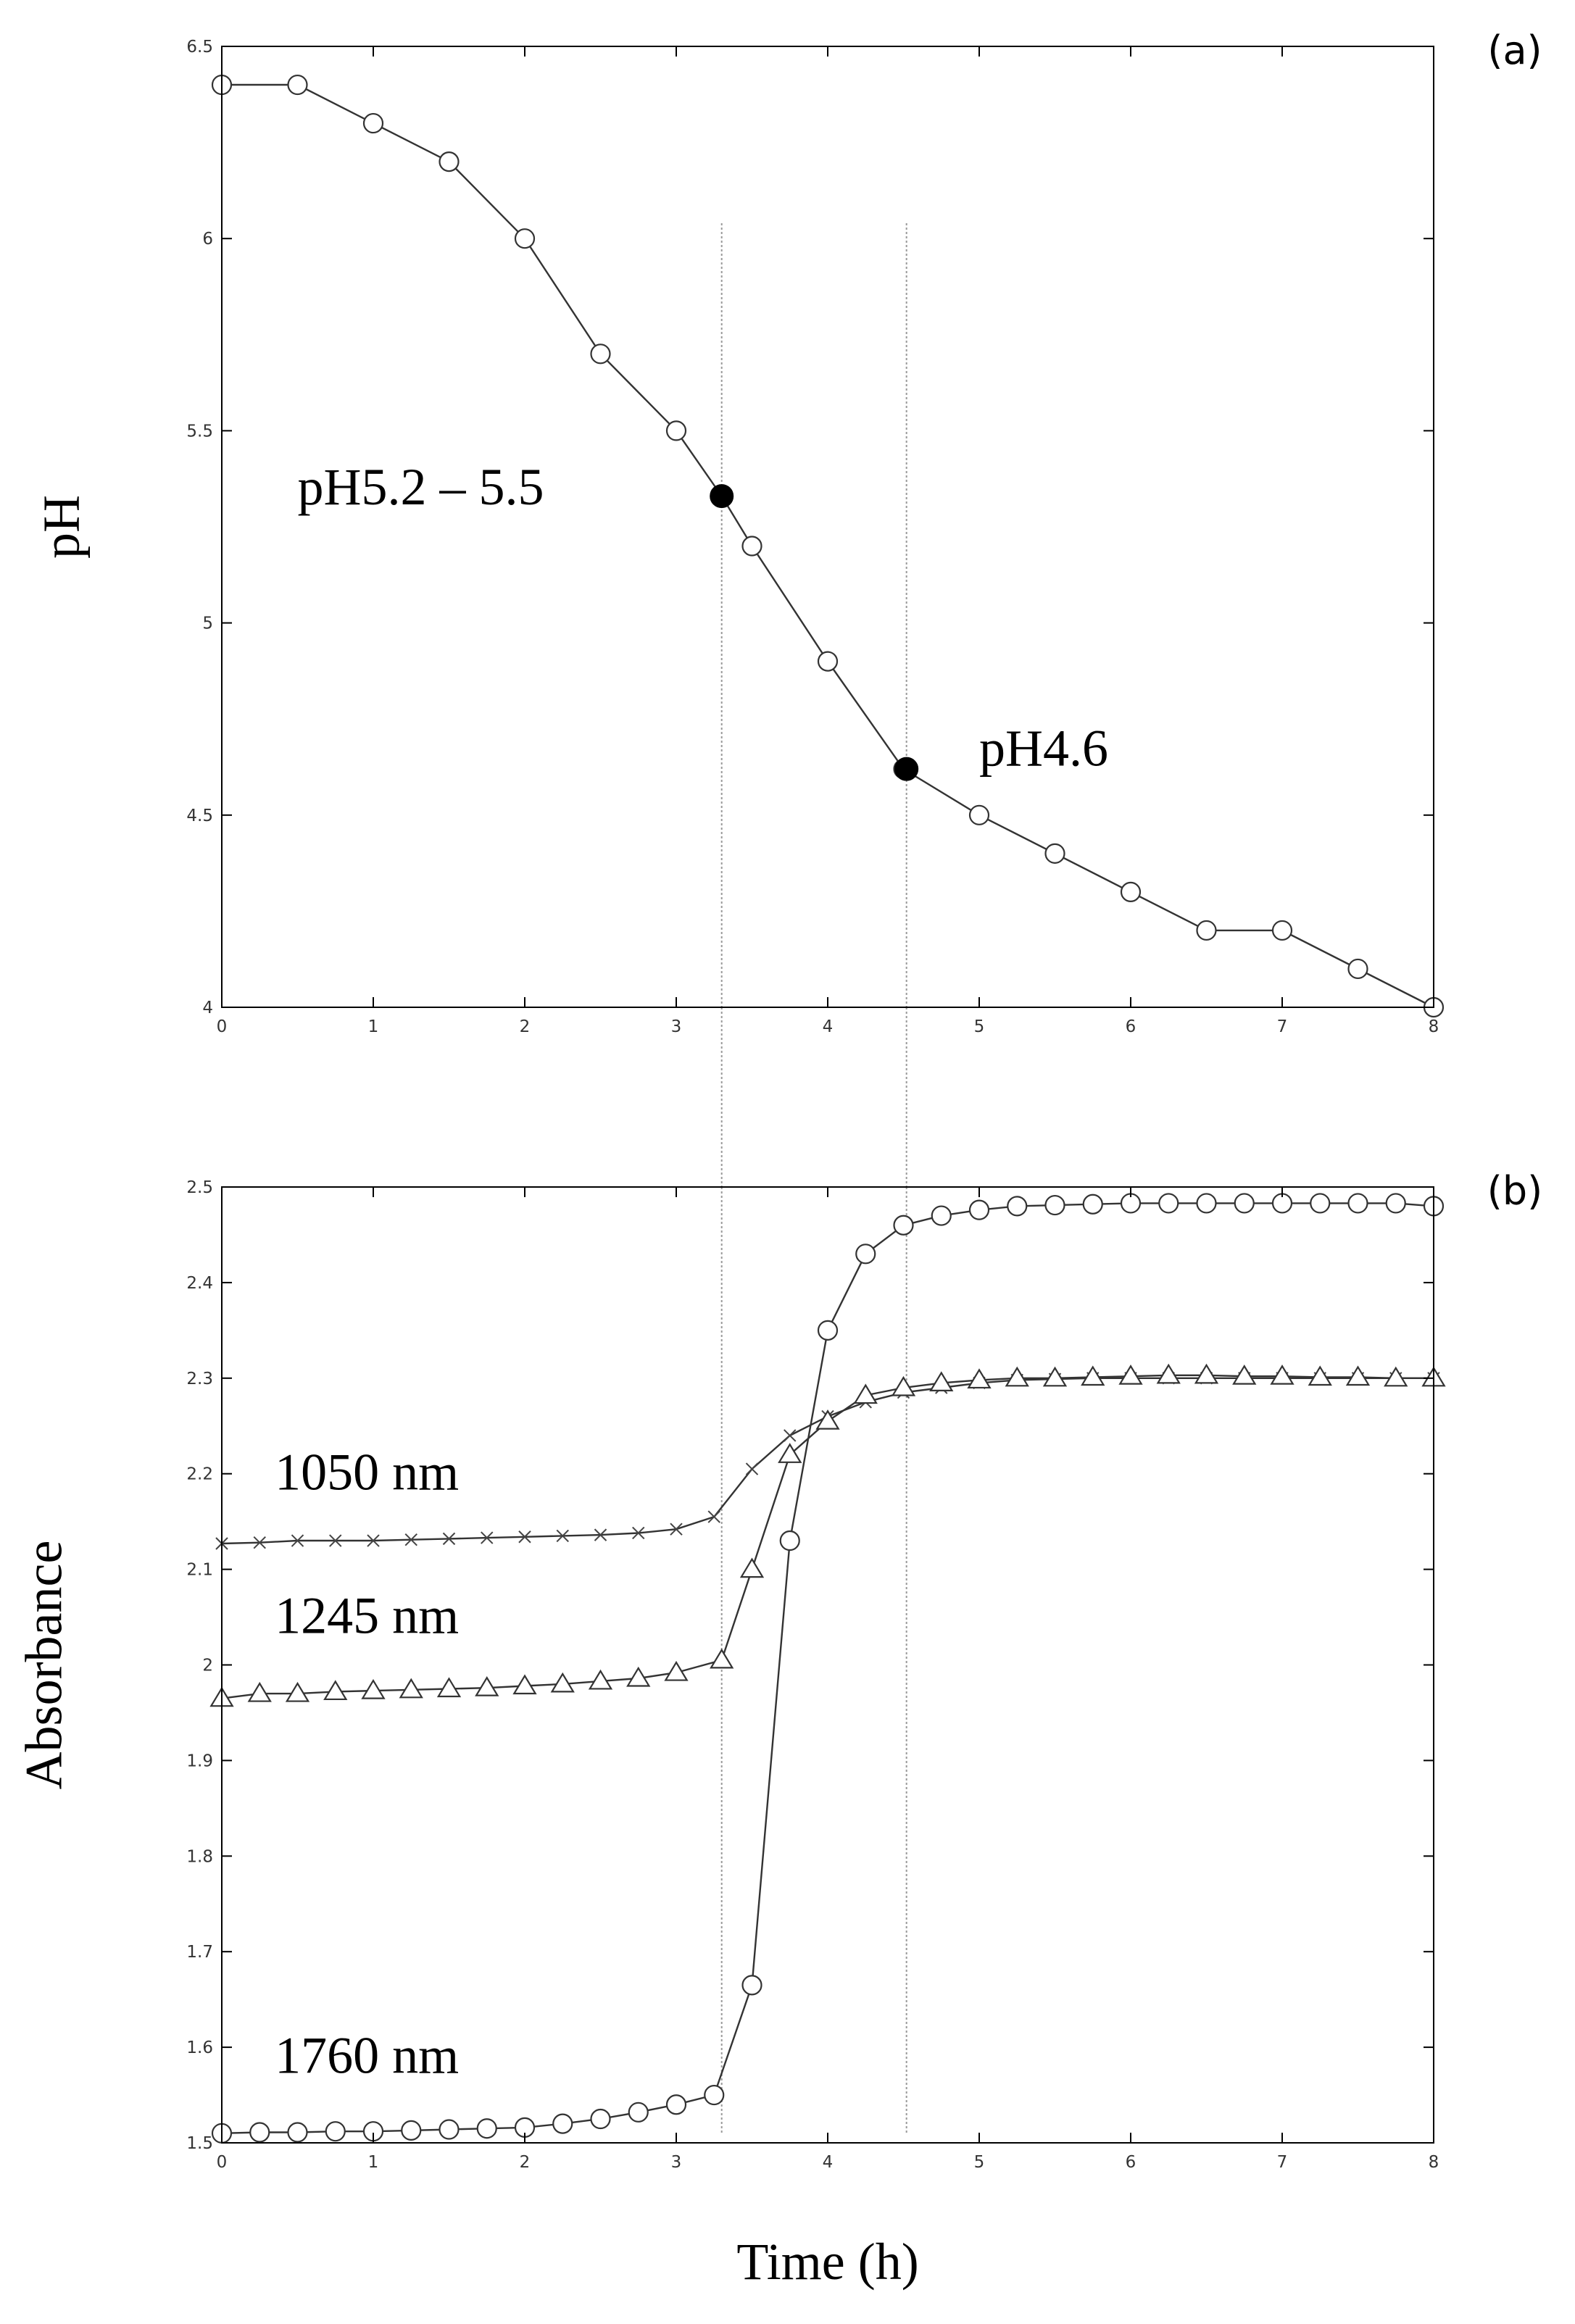  What do you see at coordinates (703, 618) in the screenshot?
I see `panel-a-annotations: pH5.2 – 5.5 pH4.6` at bounding box center [703, 618].